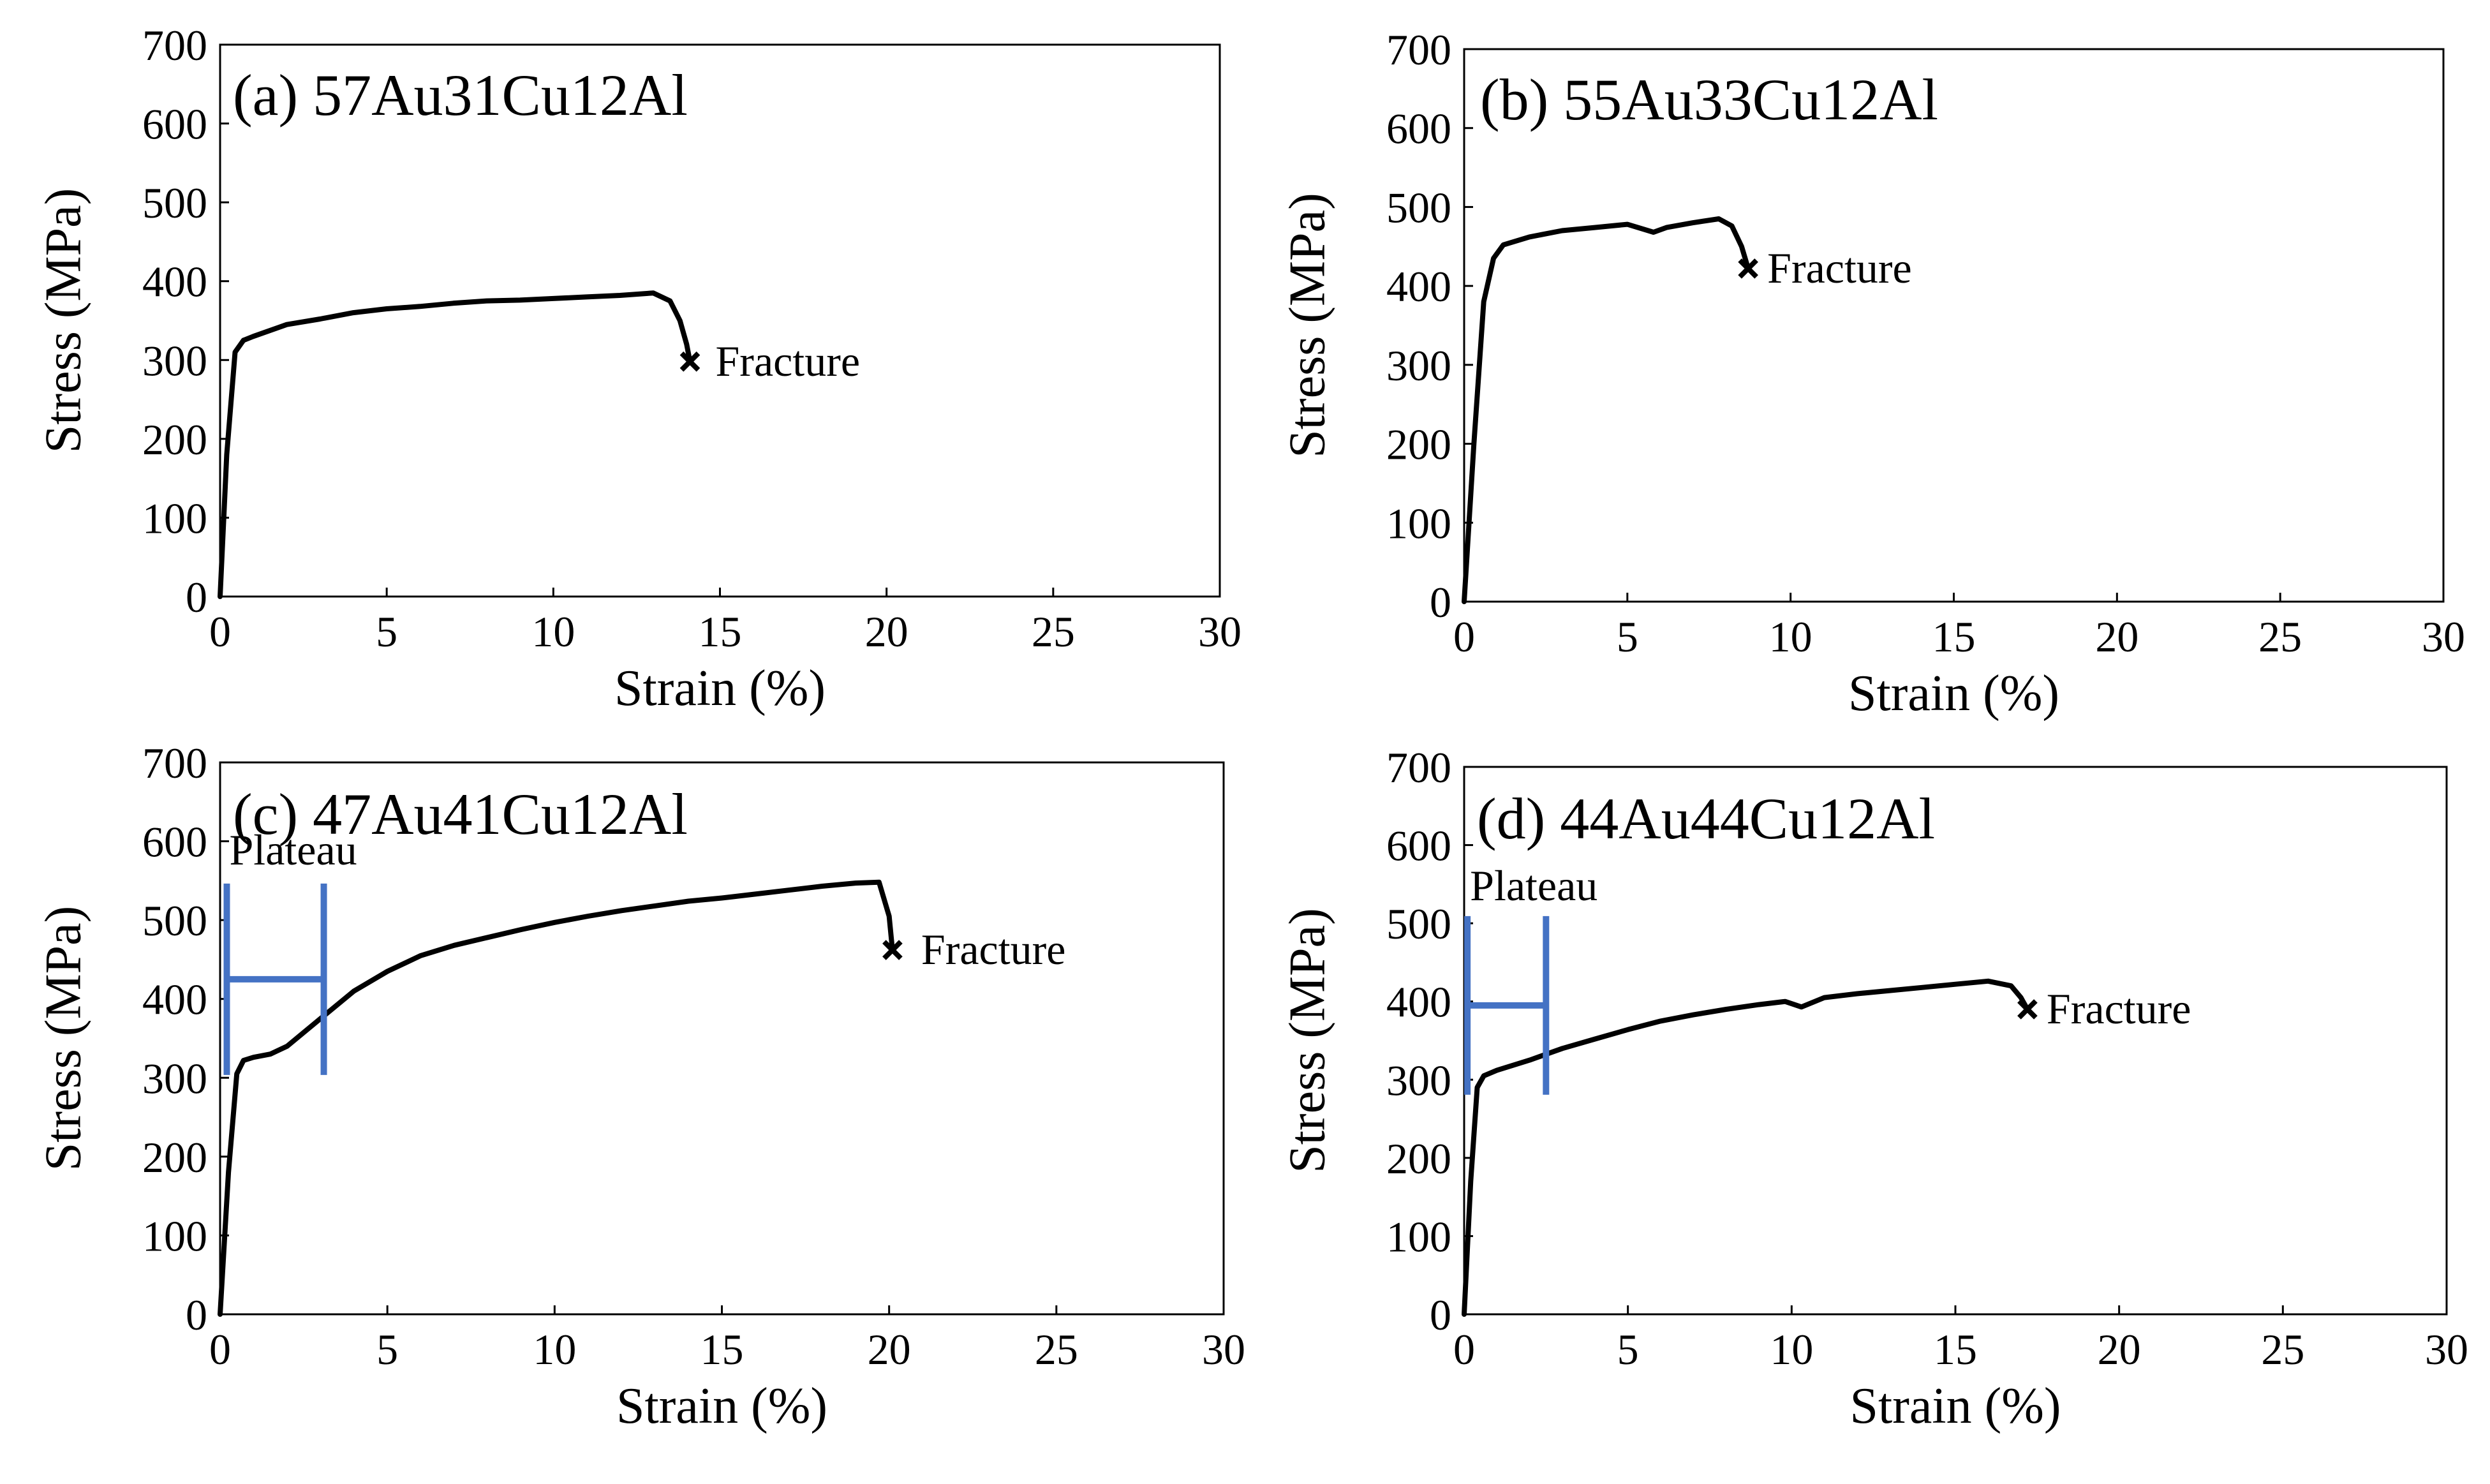 The image size is (2490, 1484). What do you see at coordinates (1709, 99) in the screenshot?
I see `panel-title: (b) 55Au33Cu12Al` at bounding box center [1709, 99].